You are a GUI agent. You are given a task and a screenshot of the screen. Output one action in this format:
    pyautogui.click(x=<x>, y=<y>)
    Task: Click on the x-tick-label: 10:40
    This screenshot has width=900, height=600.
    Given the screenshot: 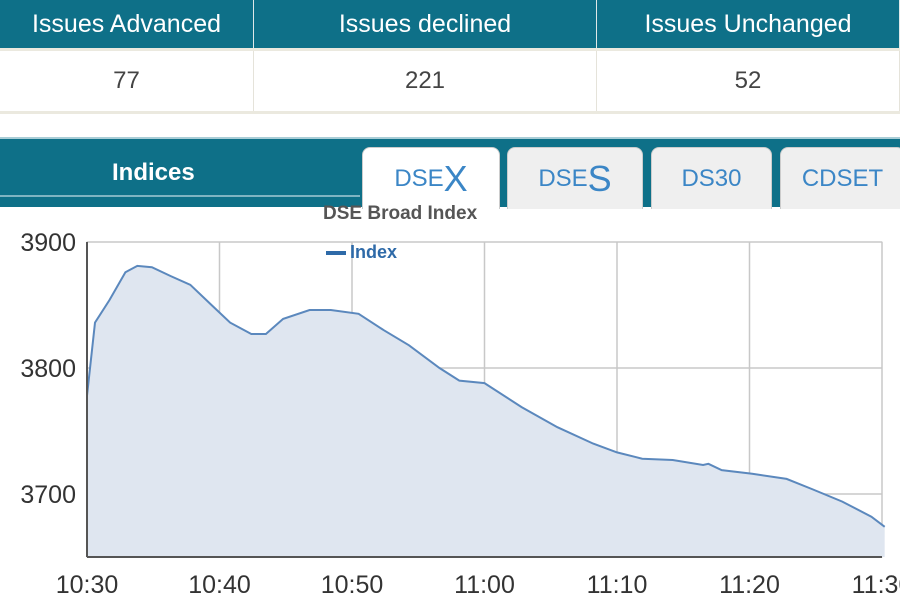 What is the action you would take?
    pyautogui.click(x=219, y=585)
    